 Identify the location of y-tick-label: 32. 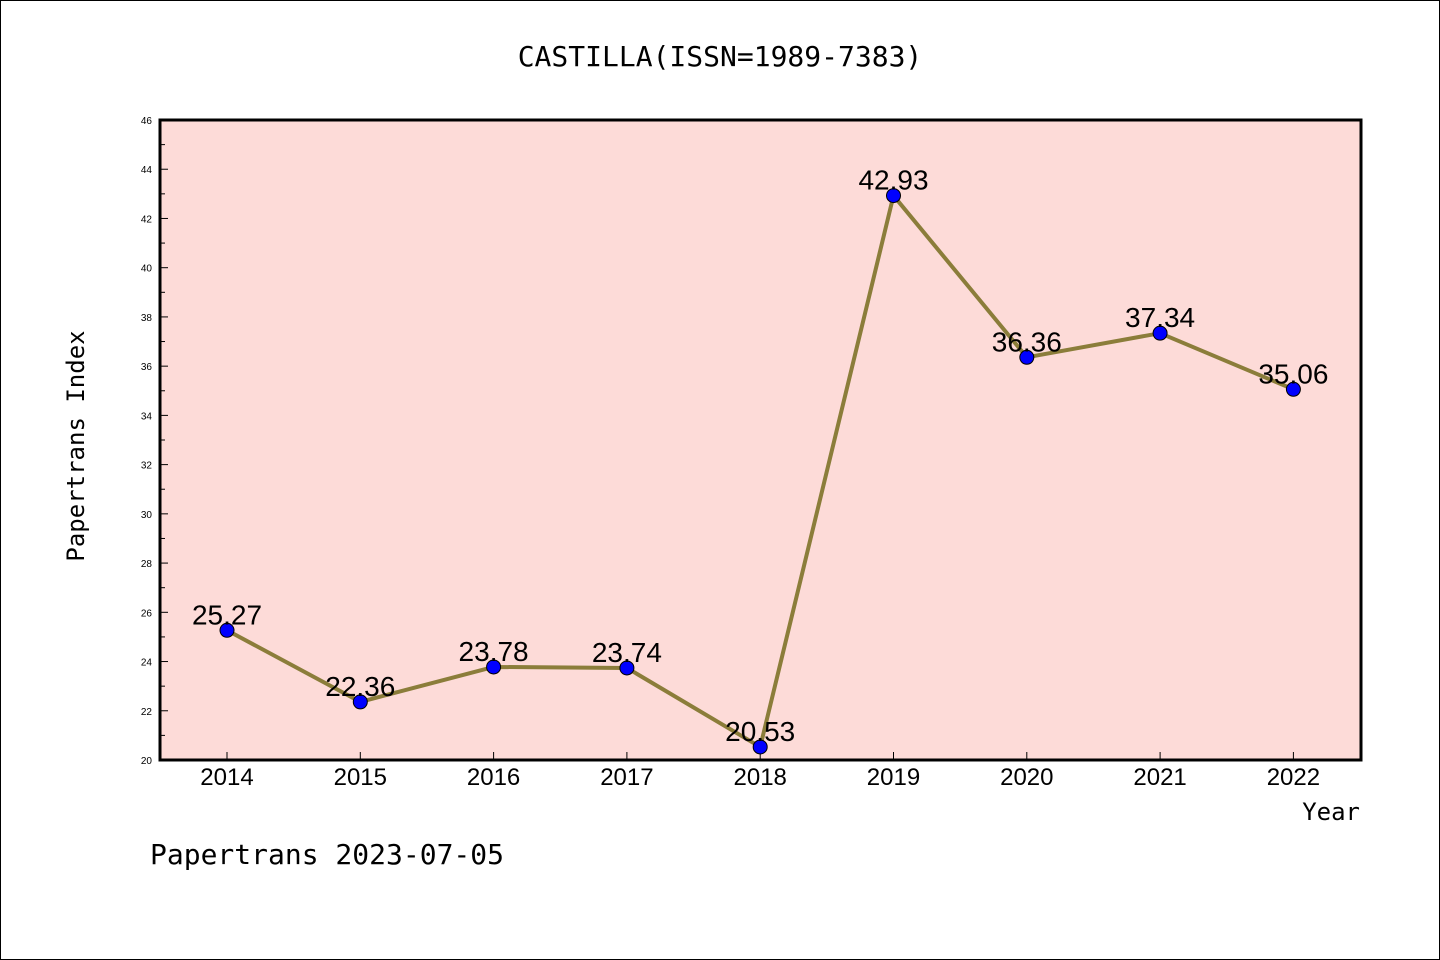
(147, 466).